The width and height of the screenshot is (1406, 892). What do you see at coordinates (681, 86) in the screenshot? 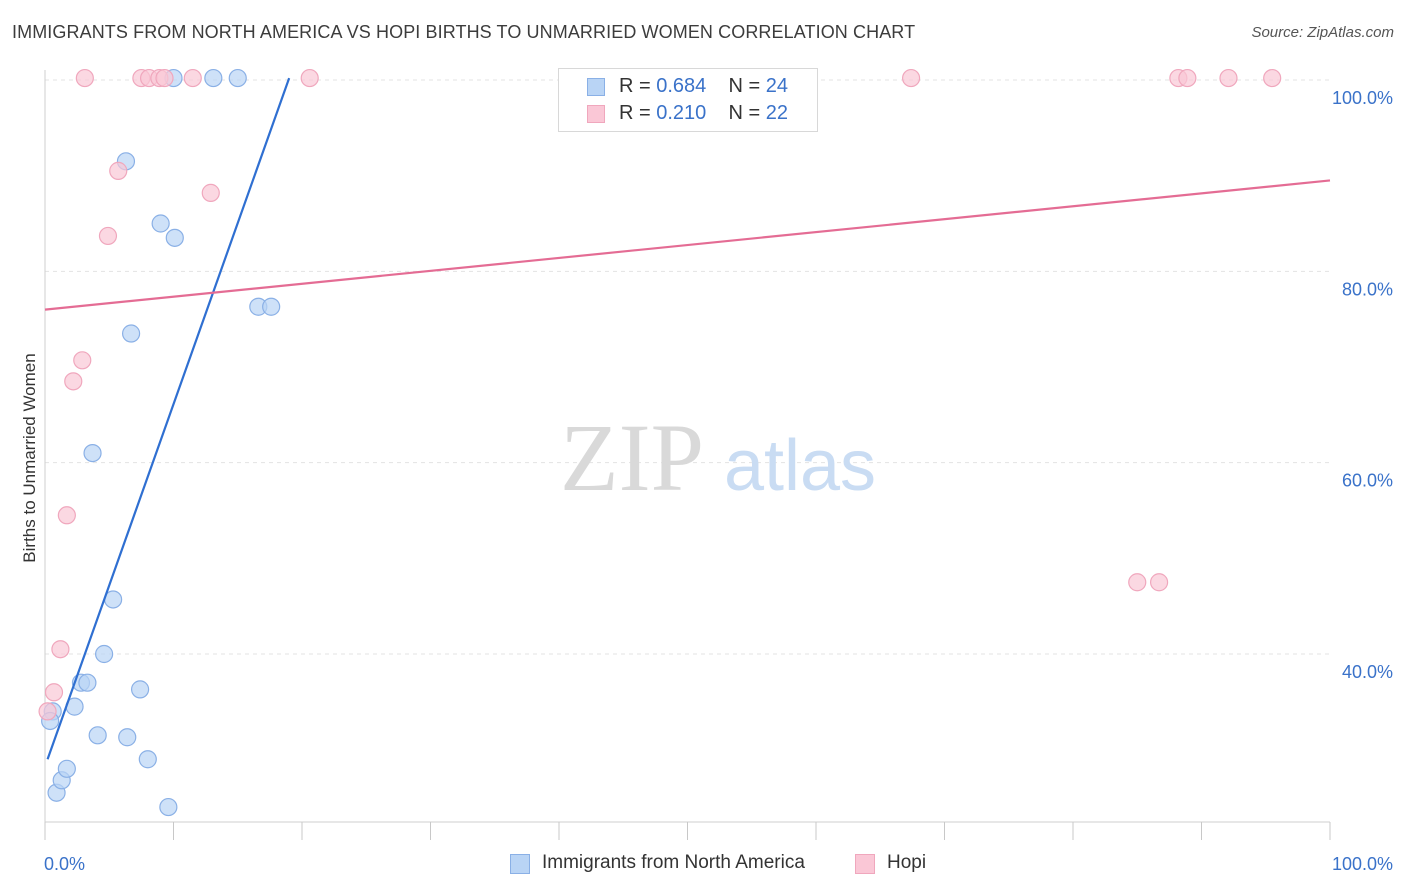
I see `legend-r-value: 0.684` at bounding box center [681, 86].